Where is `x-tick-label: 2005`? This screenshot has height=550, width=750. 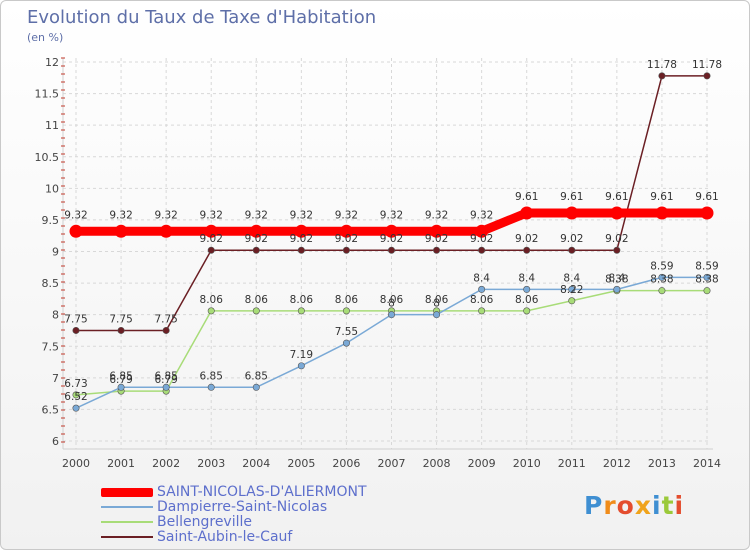
x-tick-label: 2005 is located at coordinates (301, 463).